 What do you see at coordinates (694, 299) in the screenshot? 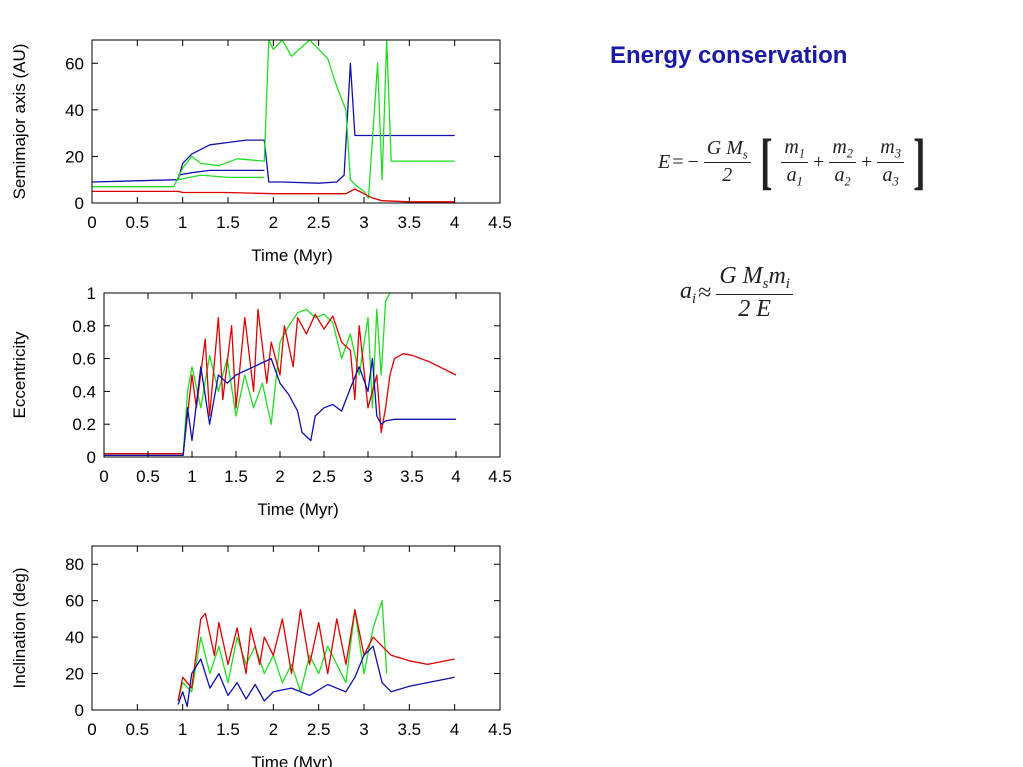
I see `eq2-lhs-sub: i` at bounding box center [694, 299].